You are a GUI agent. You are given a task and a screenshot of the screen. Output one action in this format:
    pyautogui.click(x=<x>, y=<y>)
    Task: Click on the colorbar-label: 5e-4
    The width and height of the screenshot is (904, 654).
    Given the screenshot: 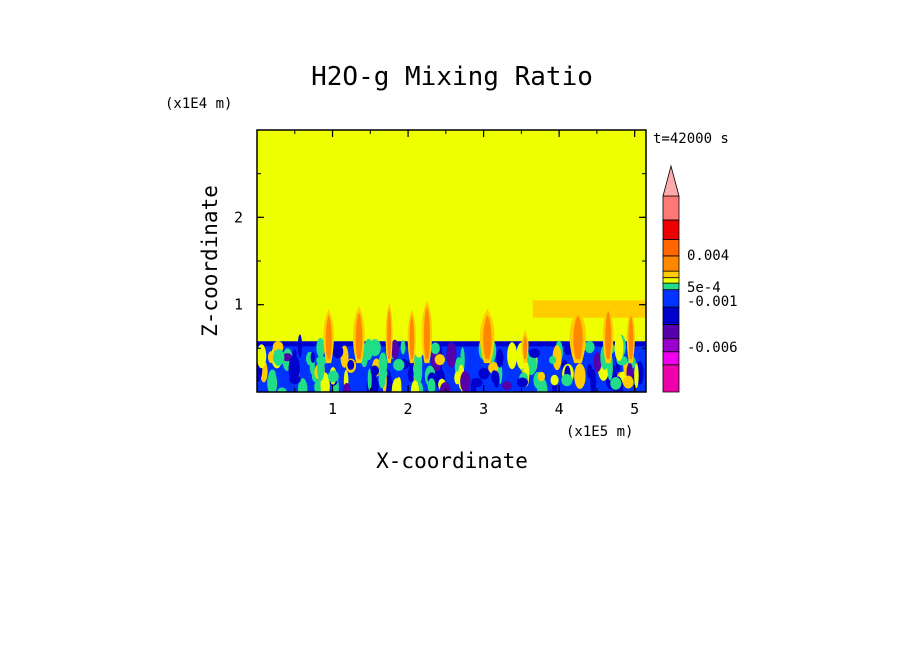 What is the action you would take?
    pyautogui.click(x=704, y=288)
    